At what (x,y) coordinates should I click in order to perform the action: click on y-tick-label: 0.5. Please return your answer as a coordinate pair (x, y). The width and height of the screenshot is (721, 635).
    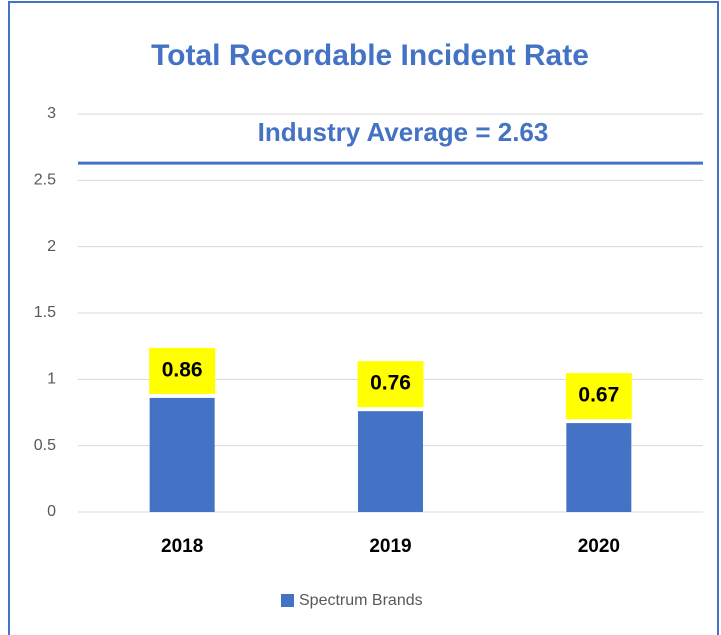
    Looking at the image, I should click on (45, 445).